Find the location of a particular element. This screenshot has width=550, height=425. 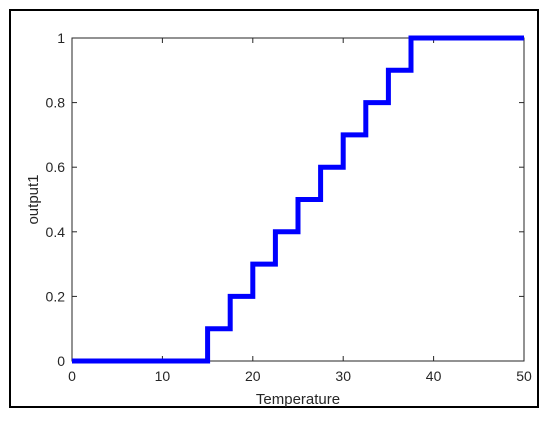

y-tick-label: 0.8 is located at coordinates (56, 103).